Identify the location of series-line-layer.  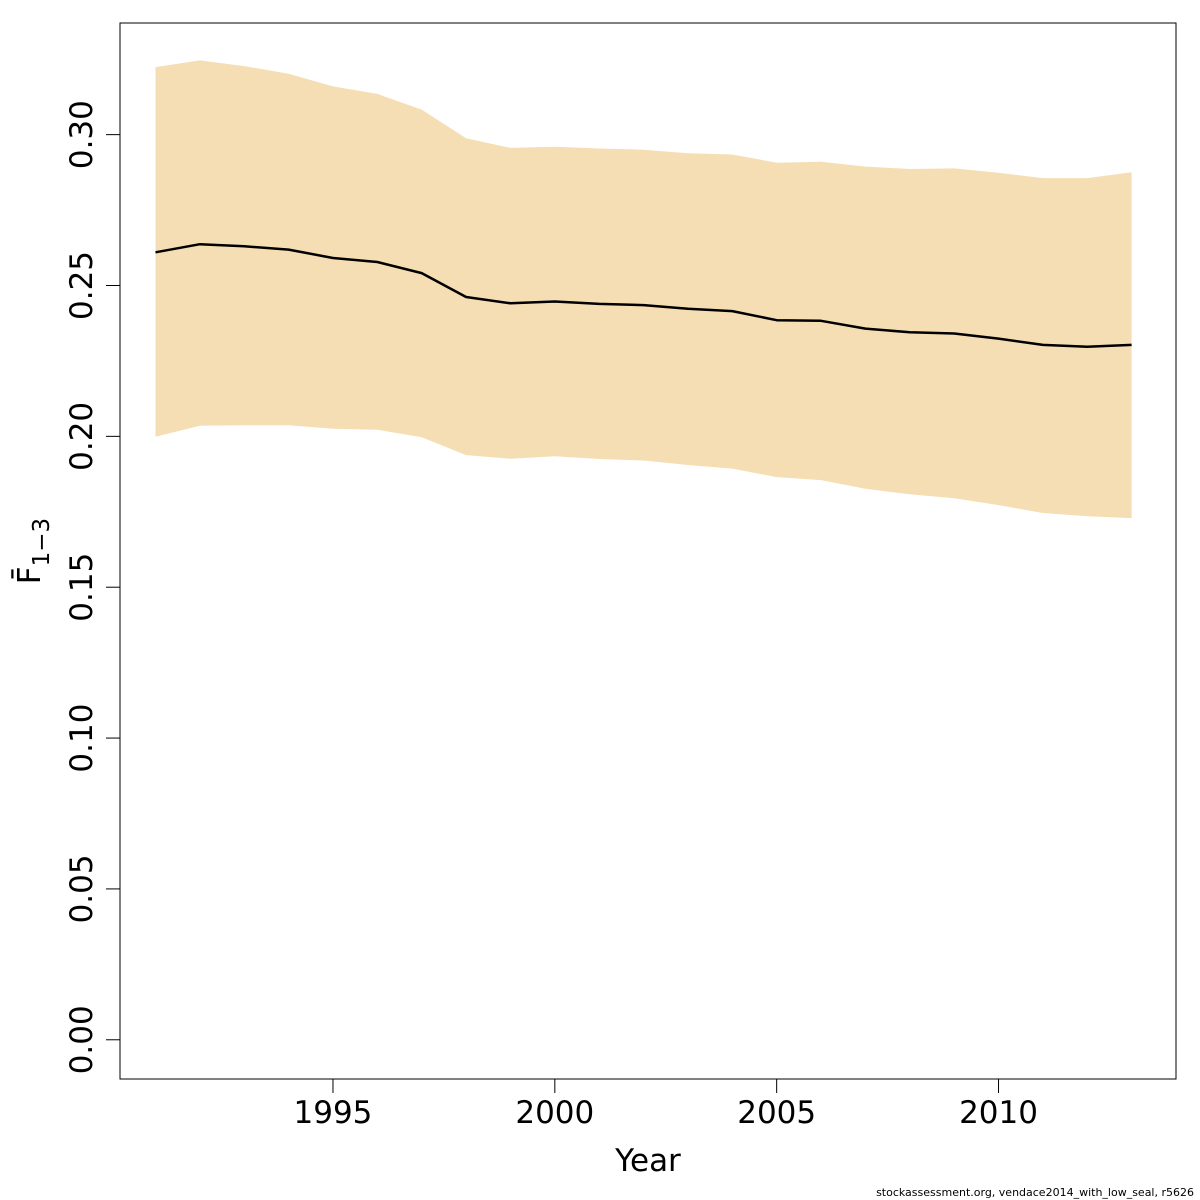
(643, 295).